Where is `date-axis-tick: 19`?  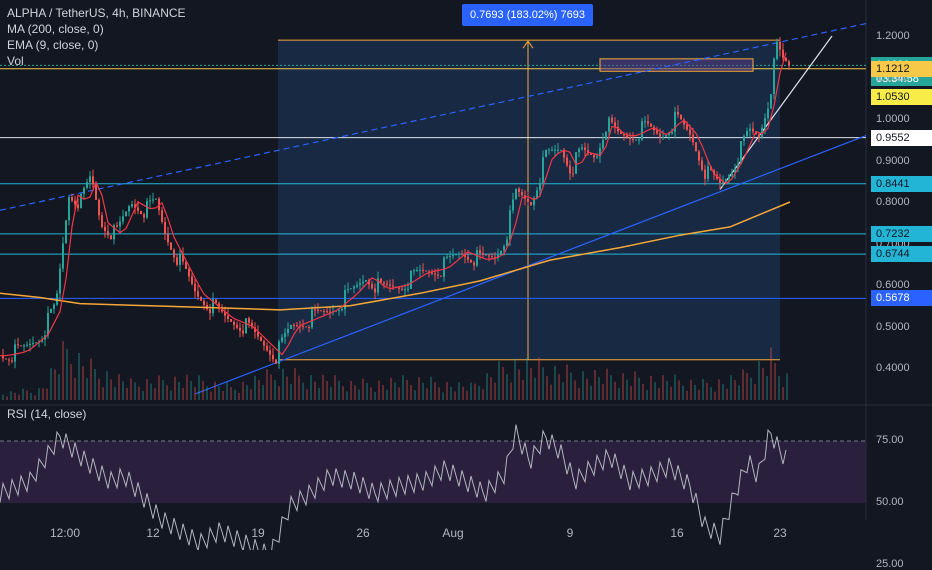 date-axis-tick: 19 is located at coordinates (258, 533).